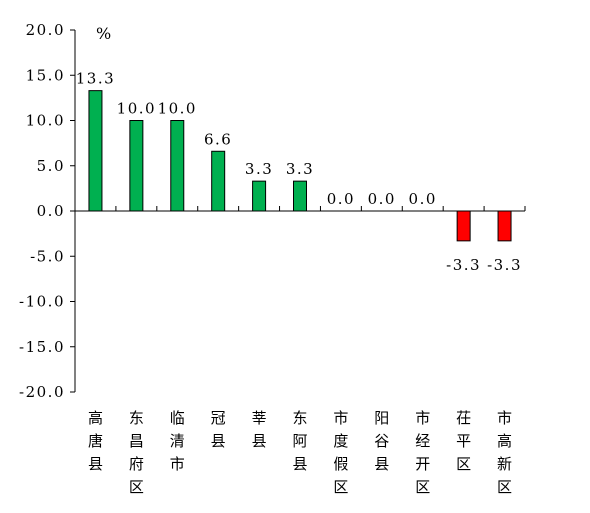 Image resolution: width=590 pixels, height=513 pixels. What do you see at coordinates (51, 211) in the screenshot?
I see `y-tick-label: 0.0` at bounding box center [51, 211].